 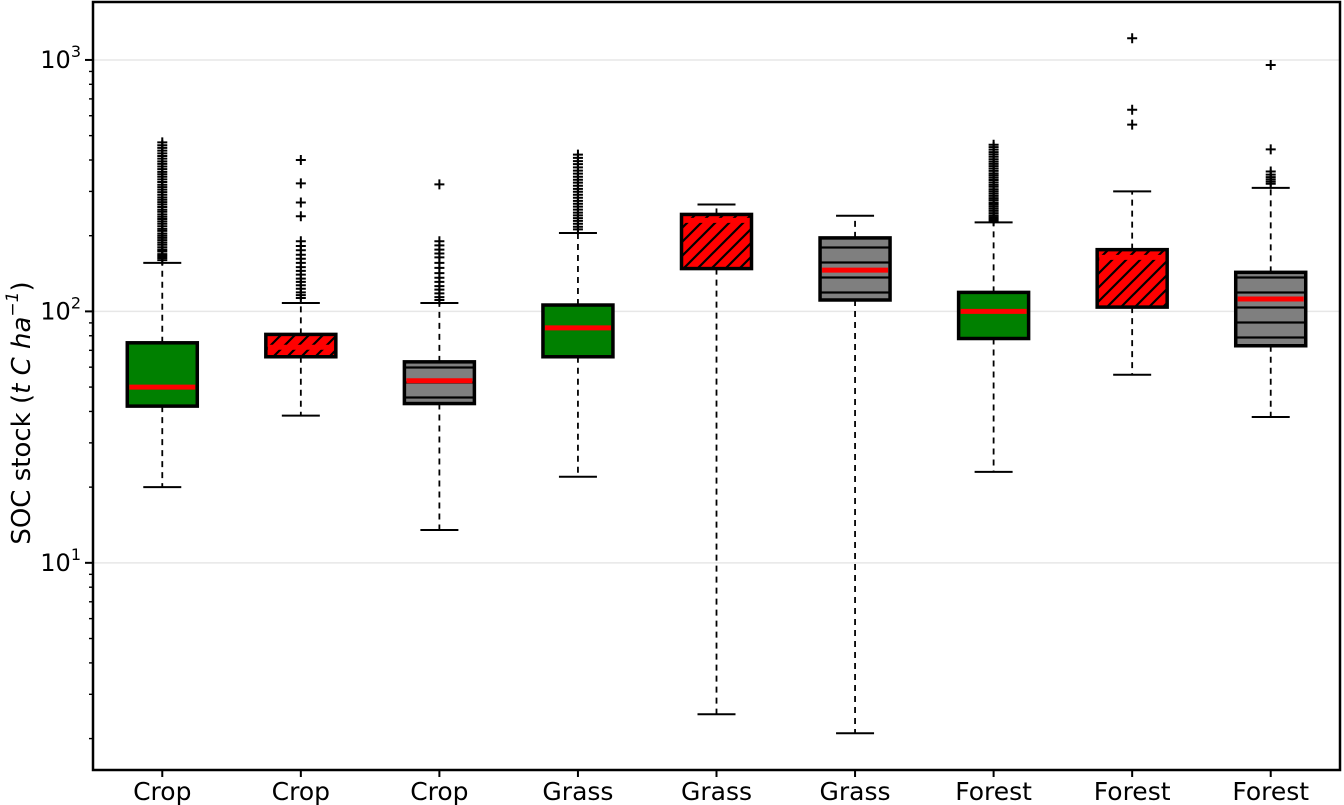 What do you see at coordinates (439, 355) in the screenshot?
I see `box-group-2-crop` at bounding box center [439, 355].